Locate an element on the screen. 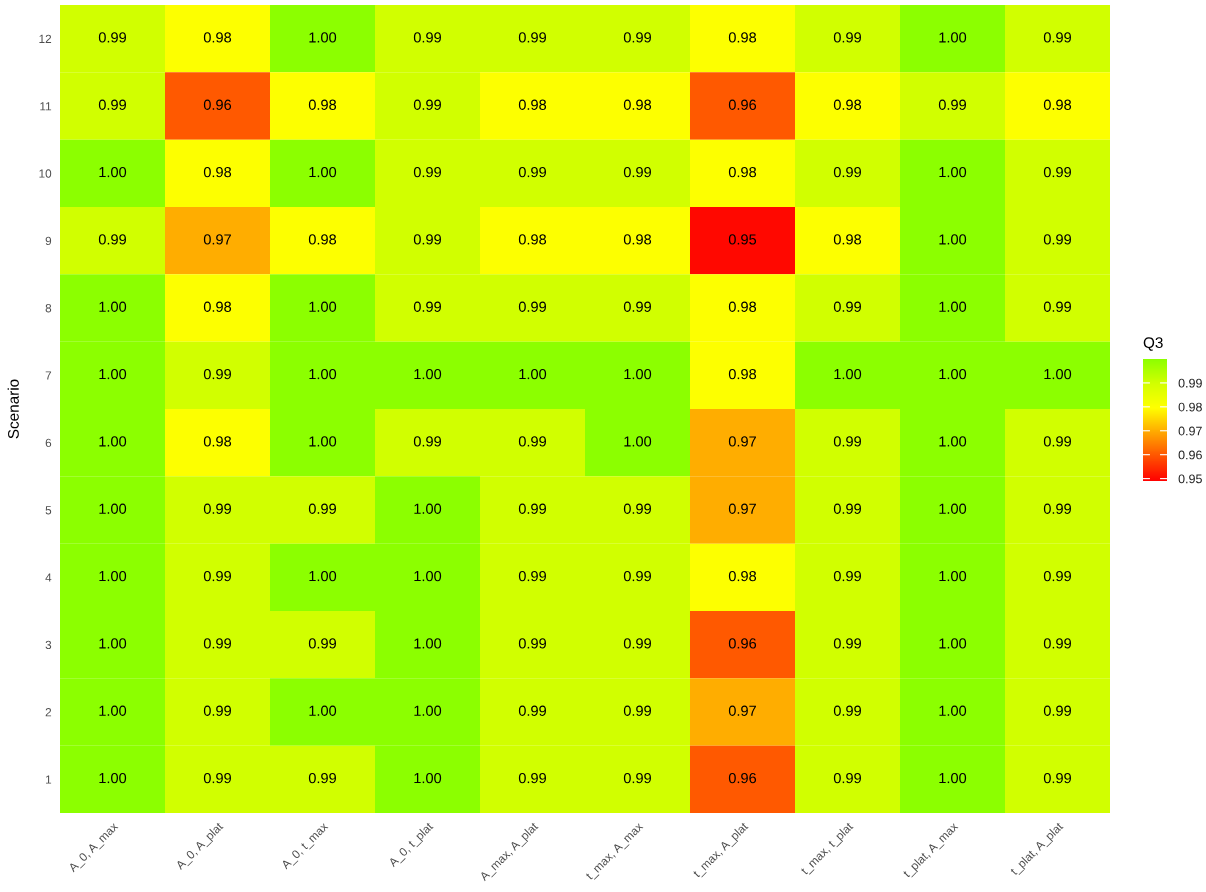 The width and height of the screenshot is (1206, 892). y-tick-label: 9 is located at coordinates (48, 241).